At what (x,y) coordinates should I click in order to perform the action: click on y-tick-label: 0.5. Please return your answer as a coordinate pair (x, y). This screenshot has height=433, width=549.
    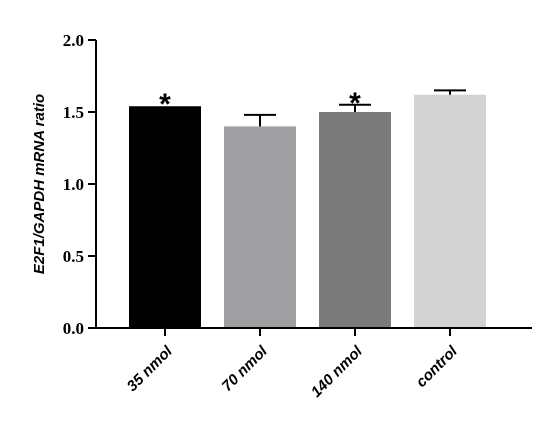
    Looking at the image, I should click on (73, 256).